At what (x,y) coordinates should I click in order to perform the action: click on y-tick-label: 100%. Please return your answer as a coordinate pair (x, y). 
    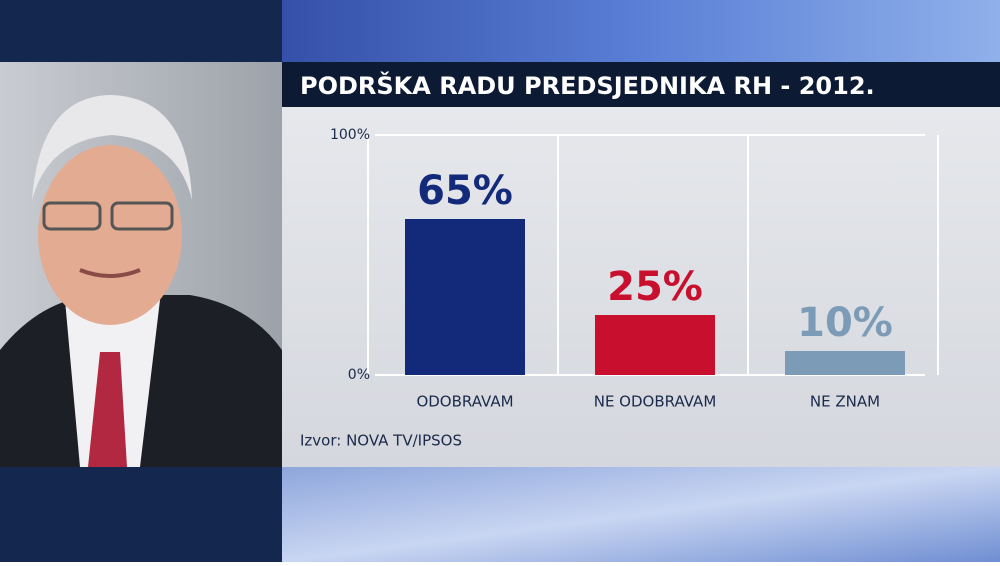
    Looking at the image, I should click on (350, 135).